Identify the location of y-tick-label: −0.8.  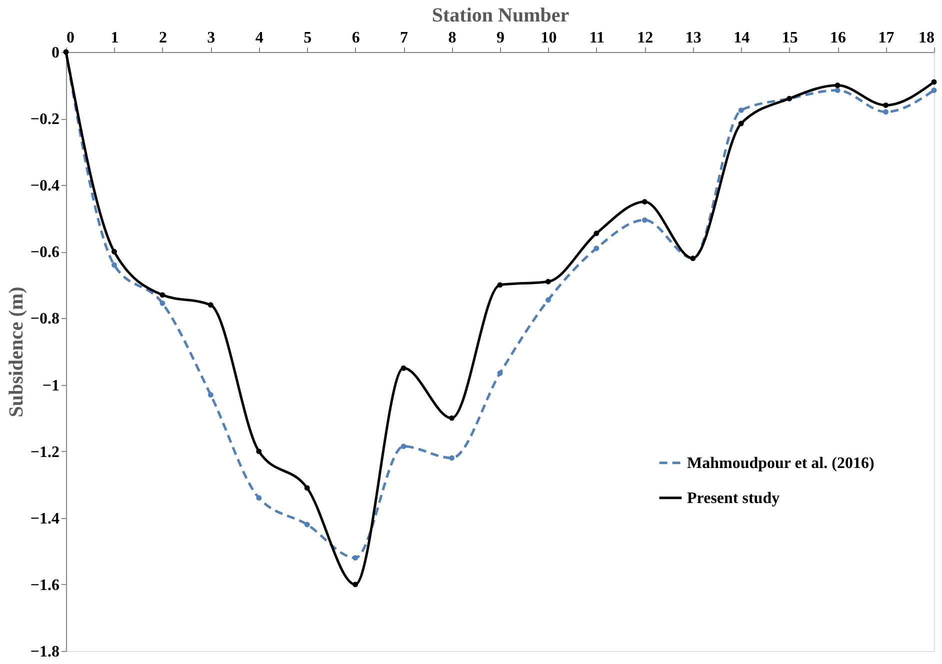
(45, 319).